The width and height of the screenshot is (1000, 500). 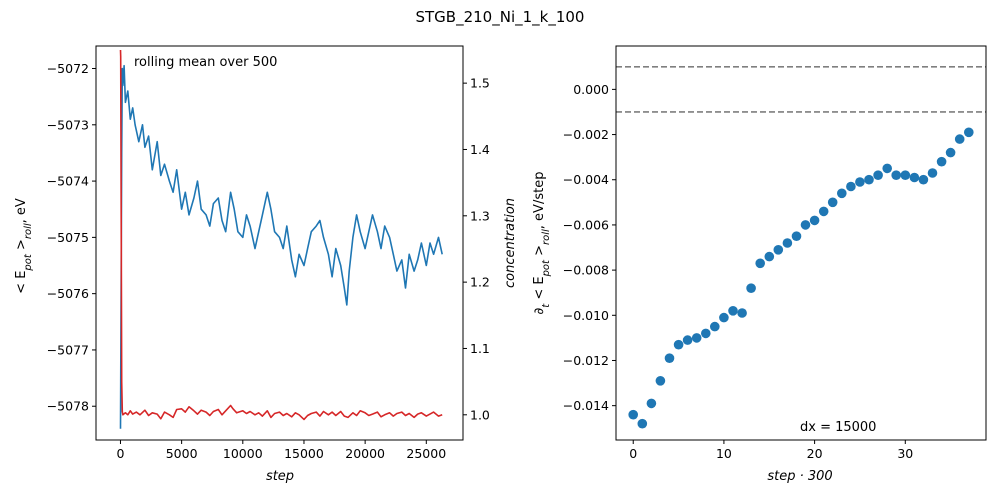 What do you see at coordinates (838, 427) in the screenshot?
I see `right-chart-annotation: dx = 15000` at bounding box center [838, 427].